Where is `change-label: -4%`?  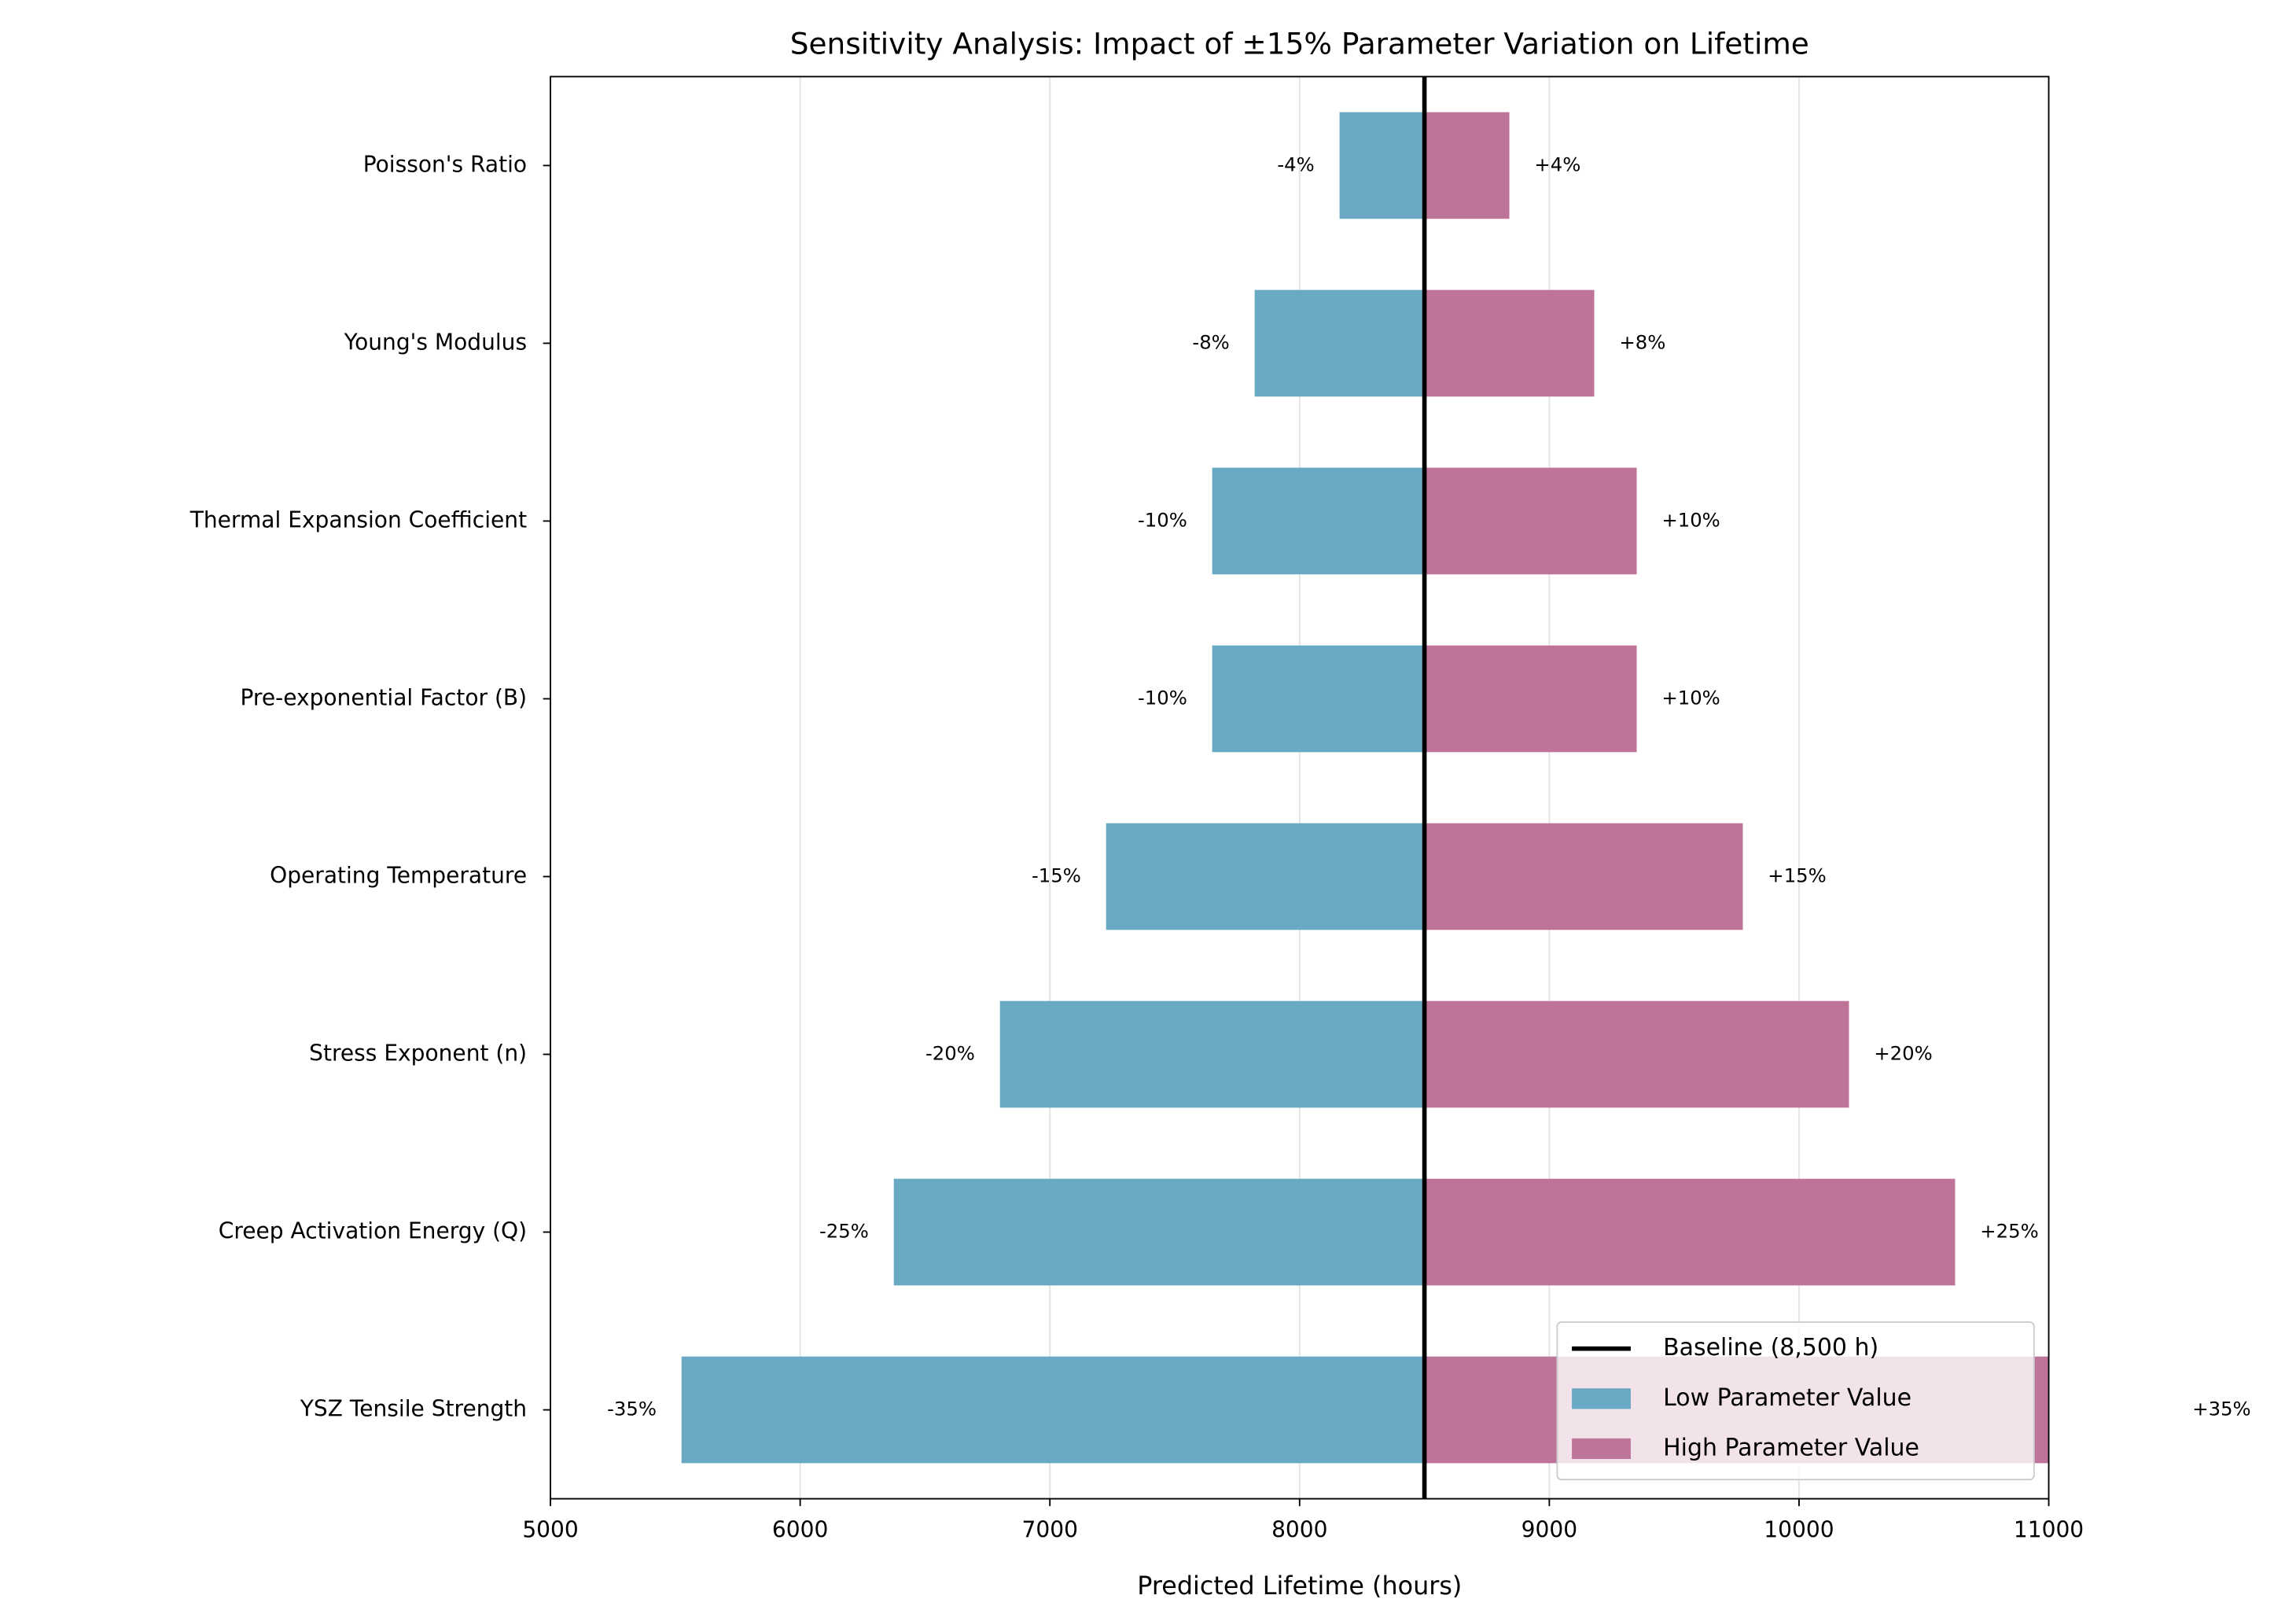 change-label: -4% is located at coordinates (1295, 164).